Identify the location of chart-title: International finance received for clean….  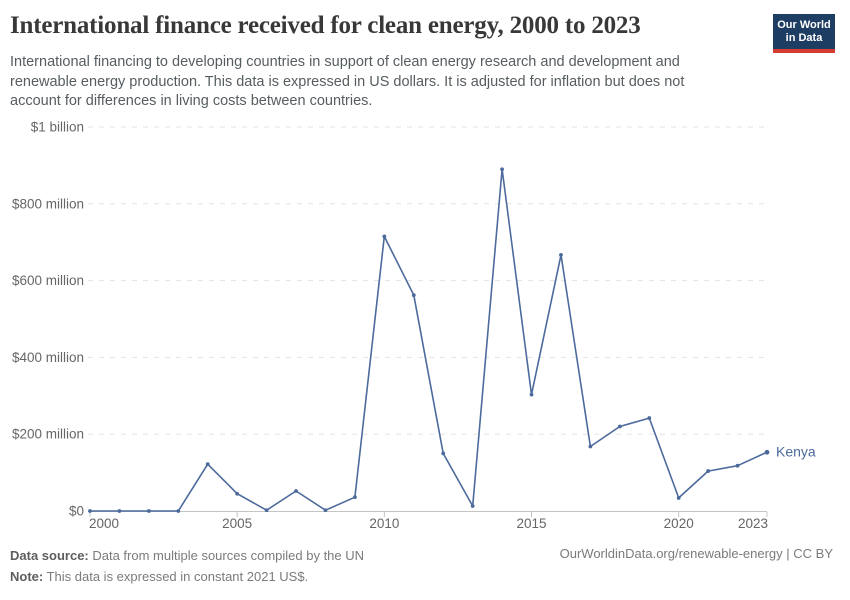
(325, 25).